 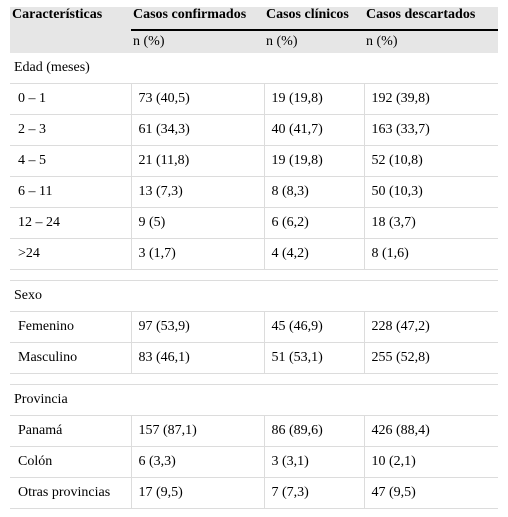 I want to click on table-row: 0 – 1 73 (40,5) 19 (19,8) 192 (39,8), so click(x=254, y=99).